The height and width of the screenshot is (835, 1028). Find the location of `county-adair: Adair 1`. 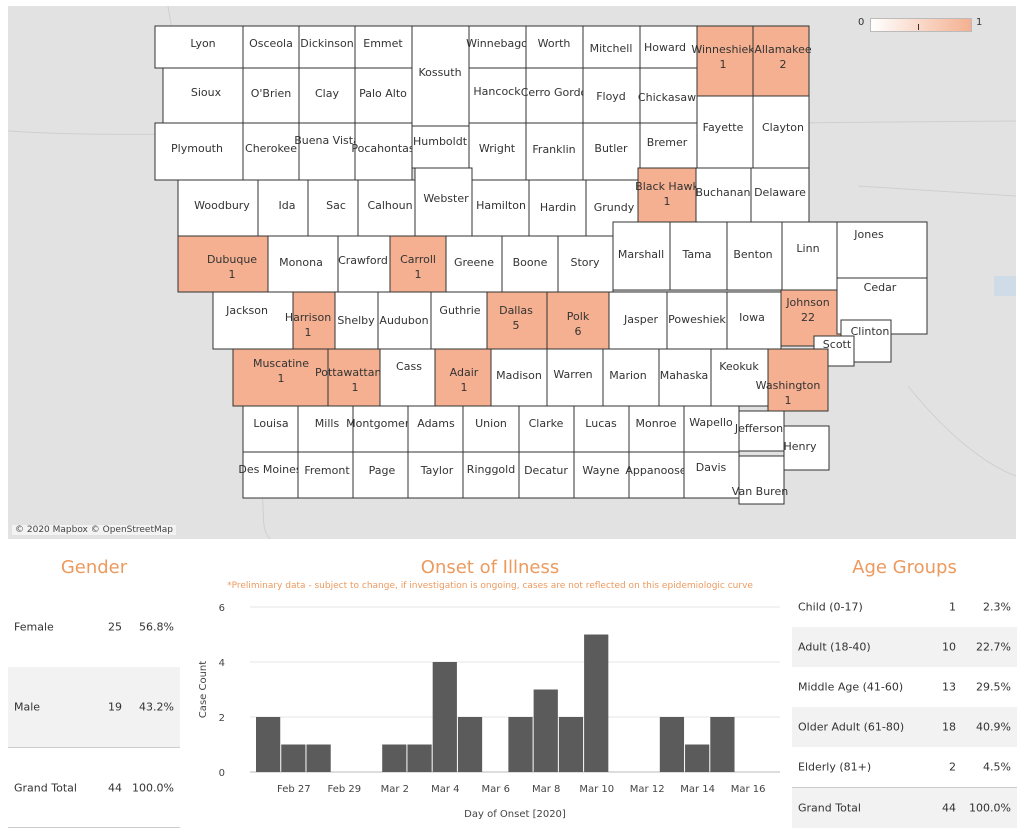

county-adair: Adair 1 is located at coordinates (463, 377).